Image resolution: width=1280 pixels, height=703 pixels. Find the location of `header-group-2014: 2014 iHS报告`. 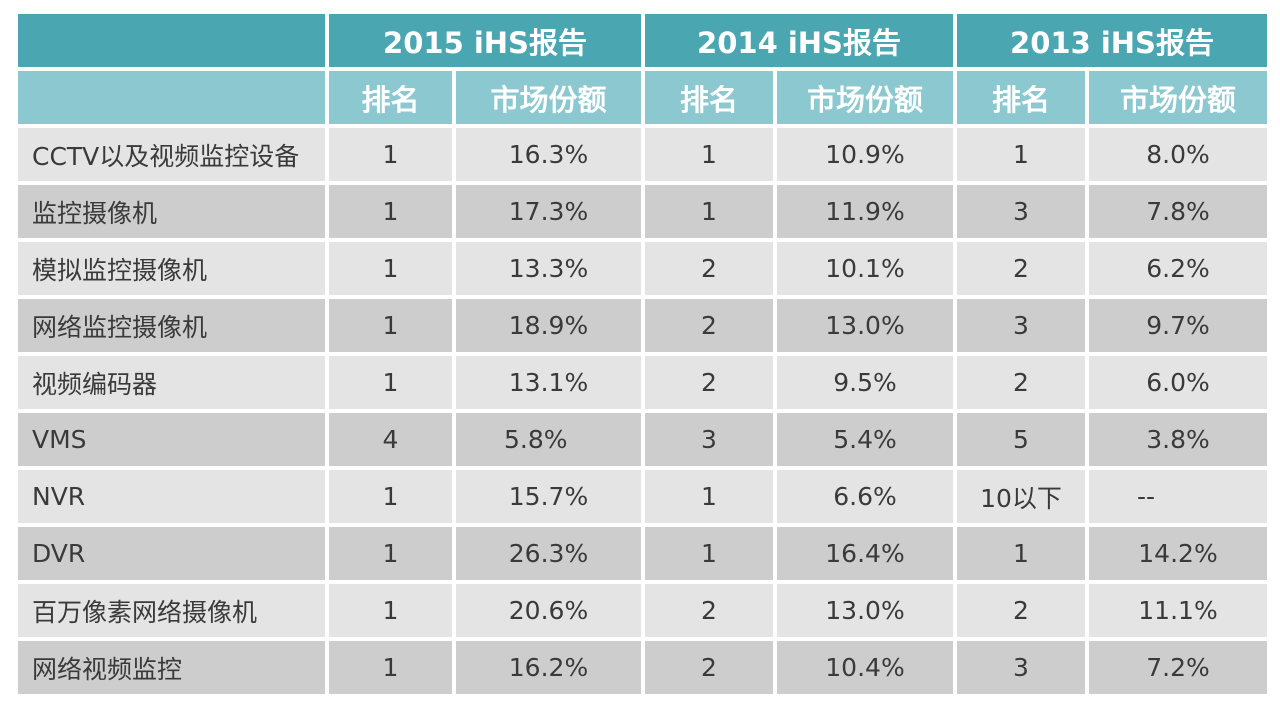

header-group-2014: 2014 iHS报告 is located at coordinates (799, 40).